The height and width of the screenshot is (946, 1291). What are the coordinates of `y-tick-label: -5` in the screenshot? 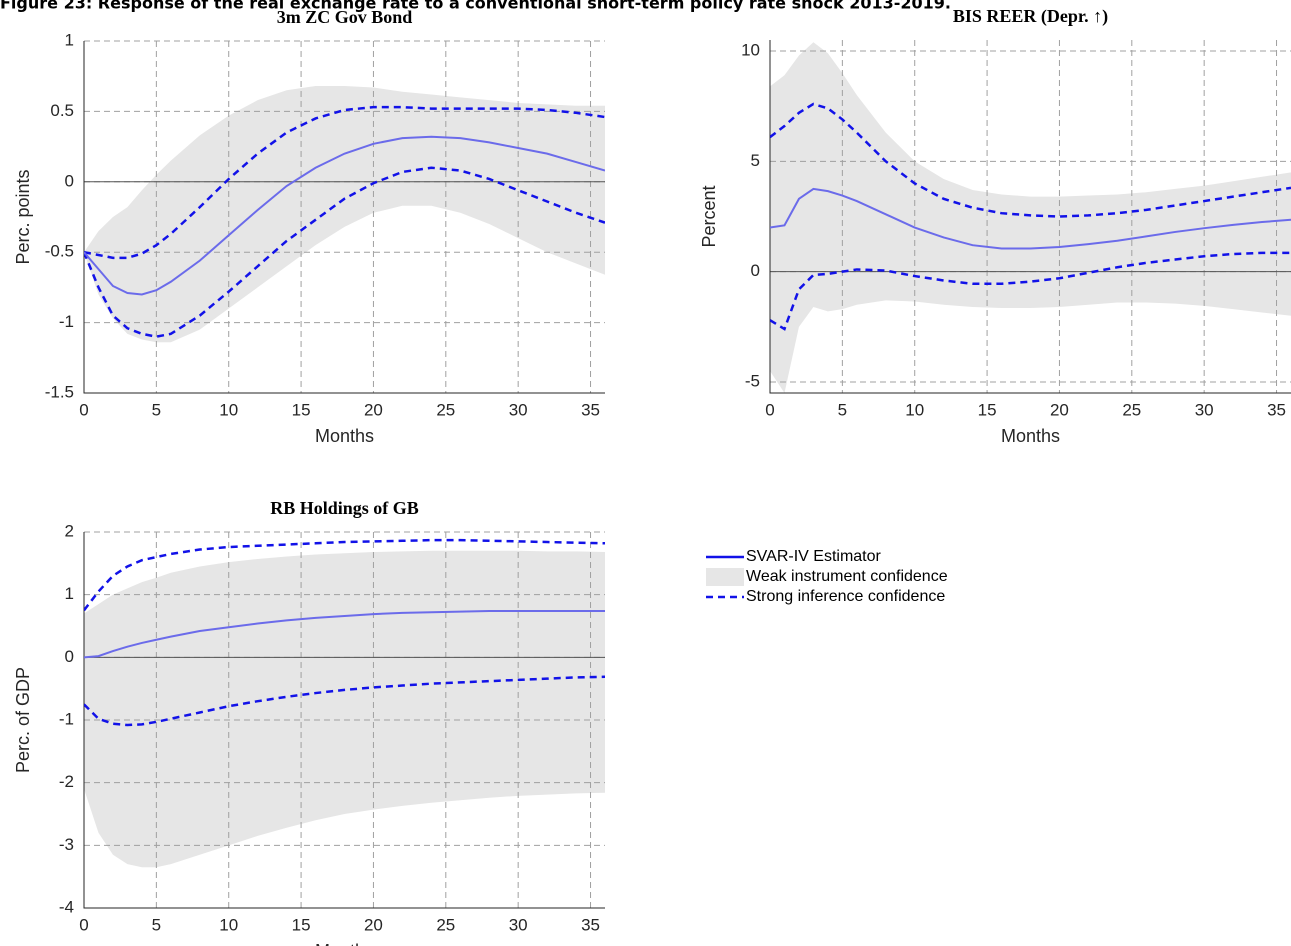 It's located at (752, 380).